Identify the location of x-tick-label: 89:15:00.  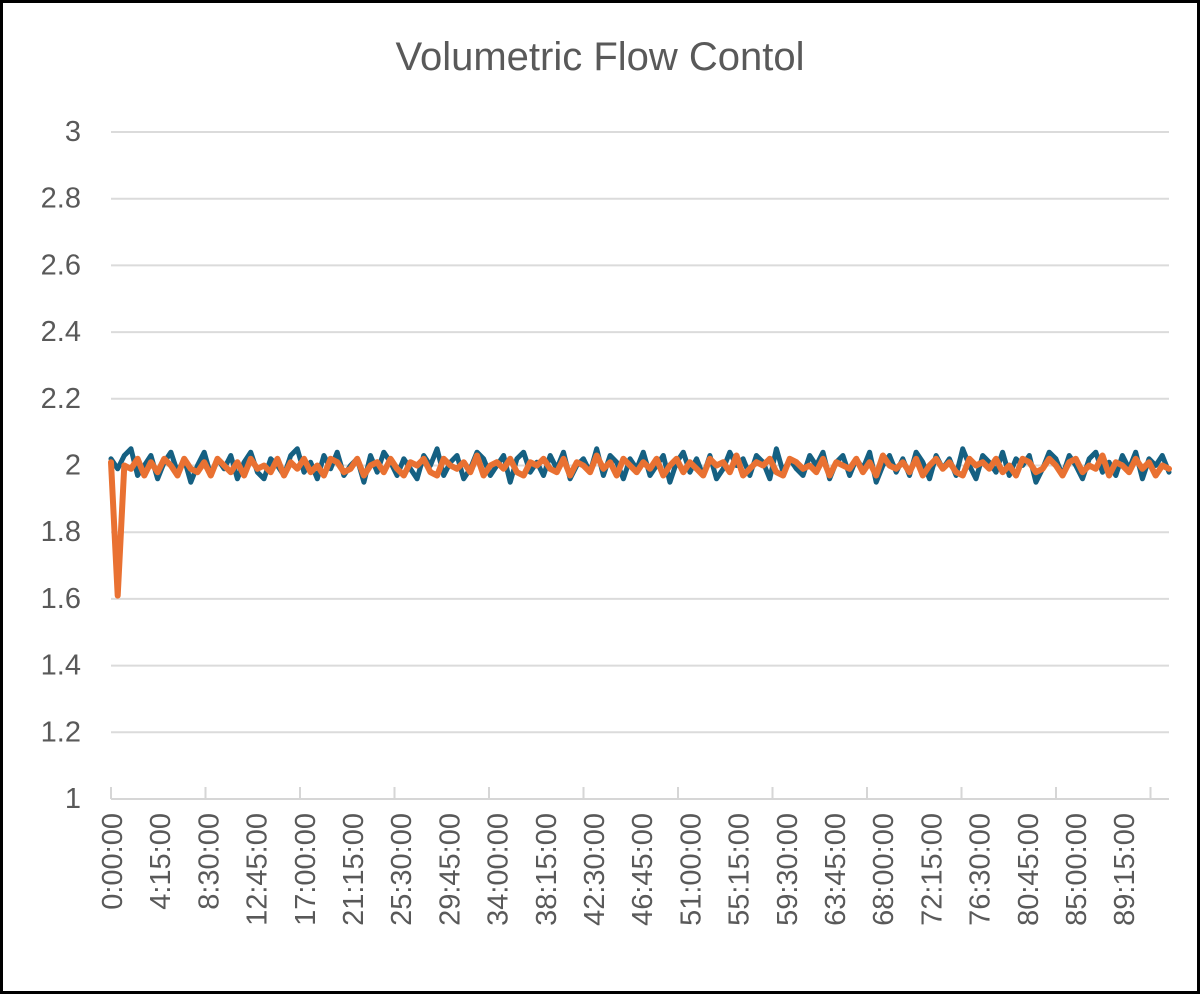
(1125, 869).